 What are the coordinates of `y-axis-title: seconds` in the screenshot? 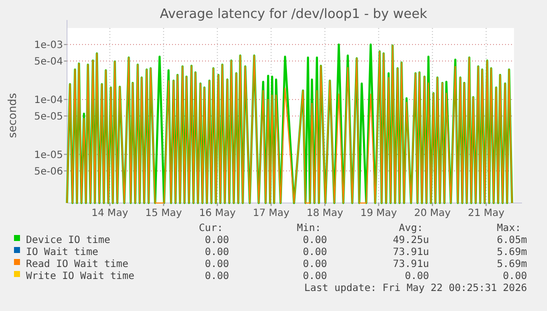 It's located at (12, 115).